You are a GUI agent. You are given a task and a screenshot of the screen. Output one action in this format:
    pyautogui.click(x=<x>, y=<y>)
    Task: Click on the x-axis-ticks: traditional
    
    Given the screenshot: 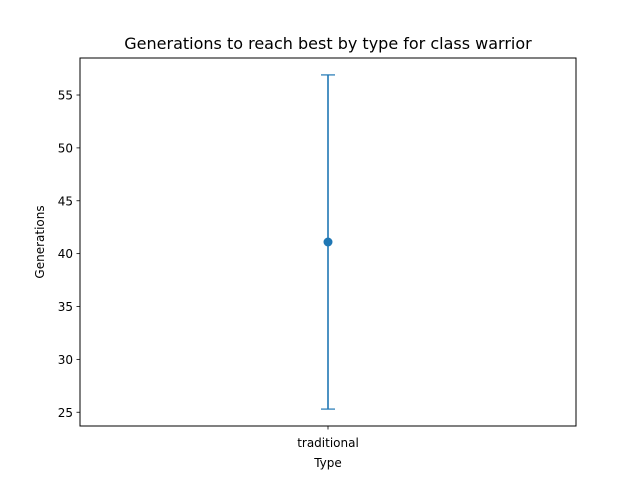 What is the action you would take?
    pyautogui.click(x=328, y=438)
    